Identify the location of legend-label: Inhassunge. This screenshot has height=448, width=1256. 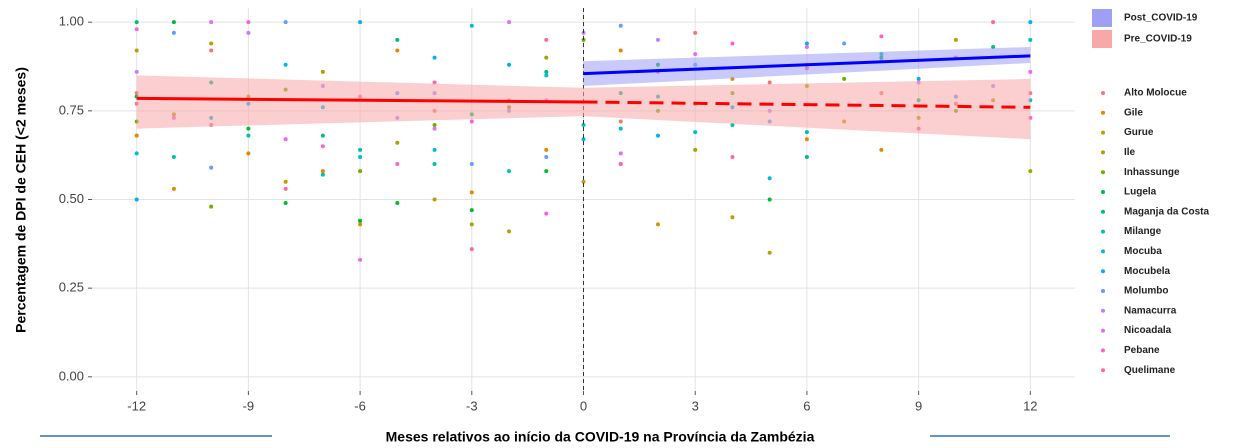
(1152, 172).